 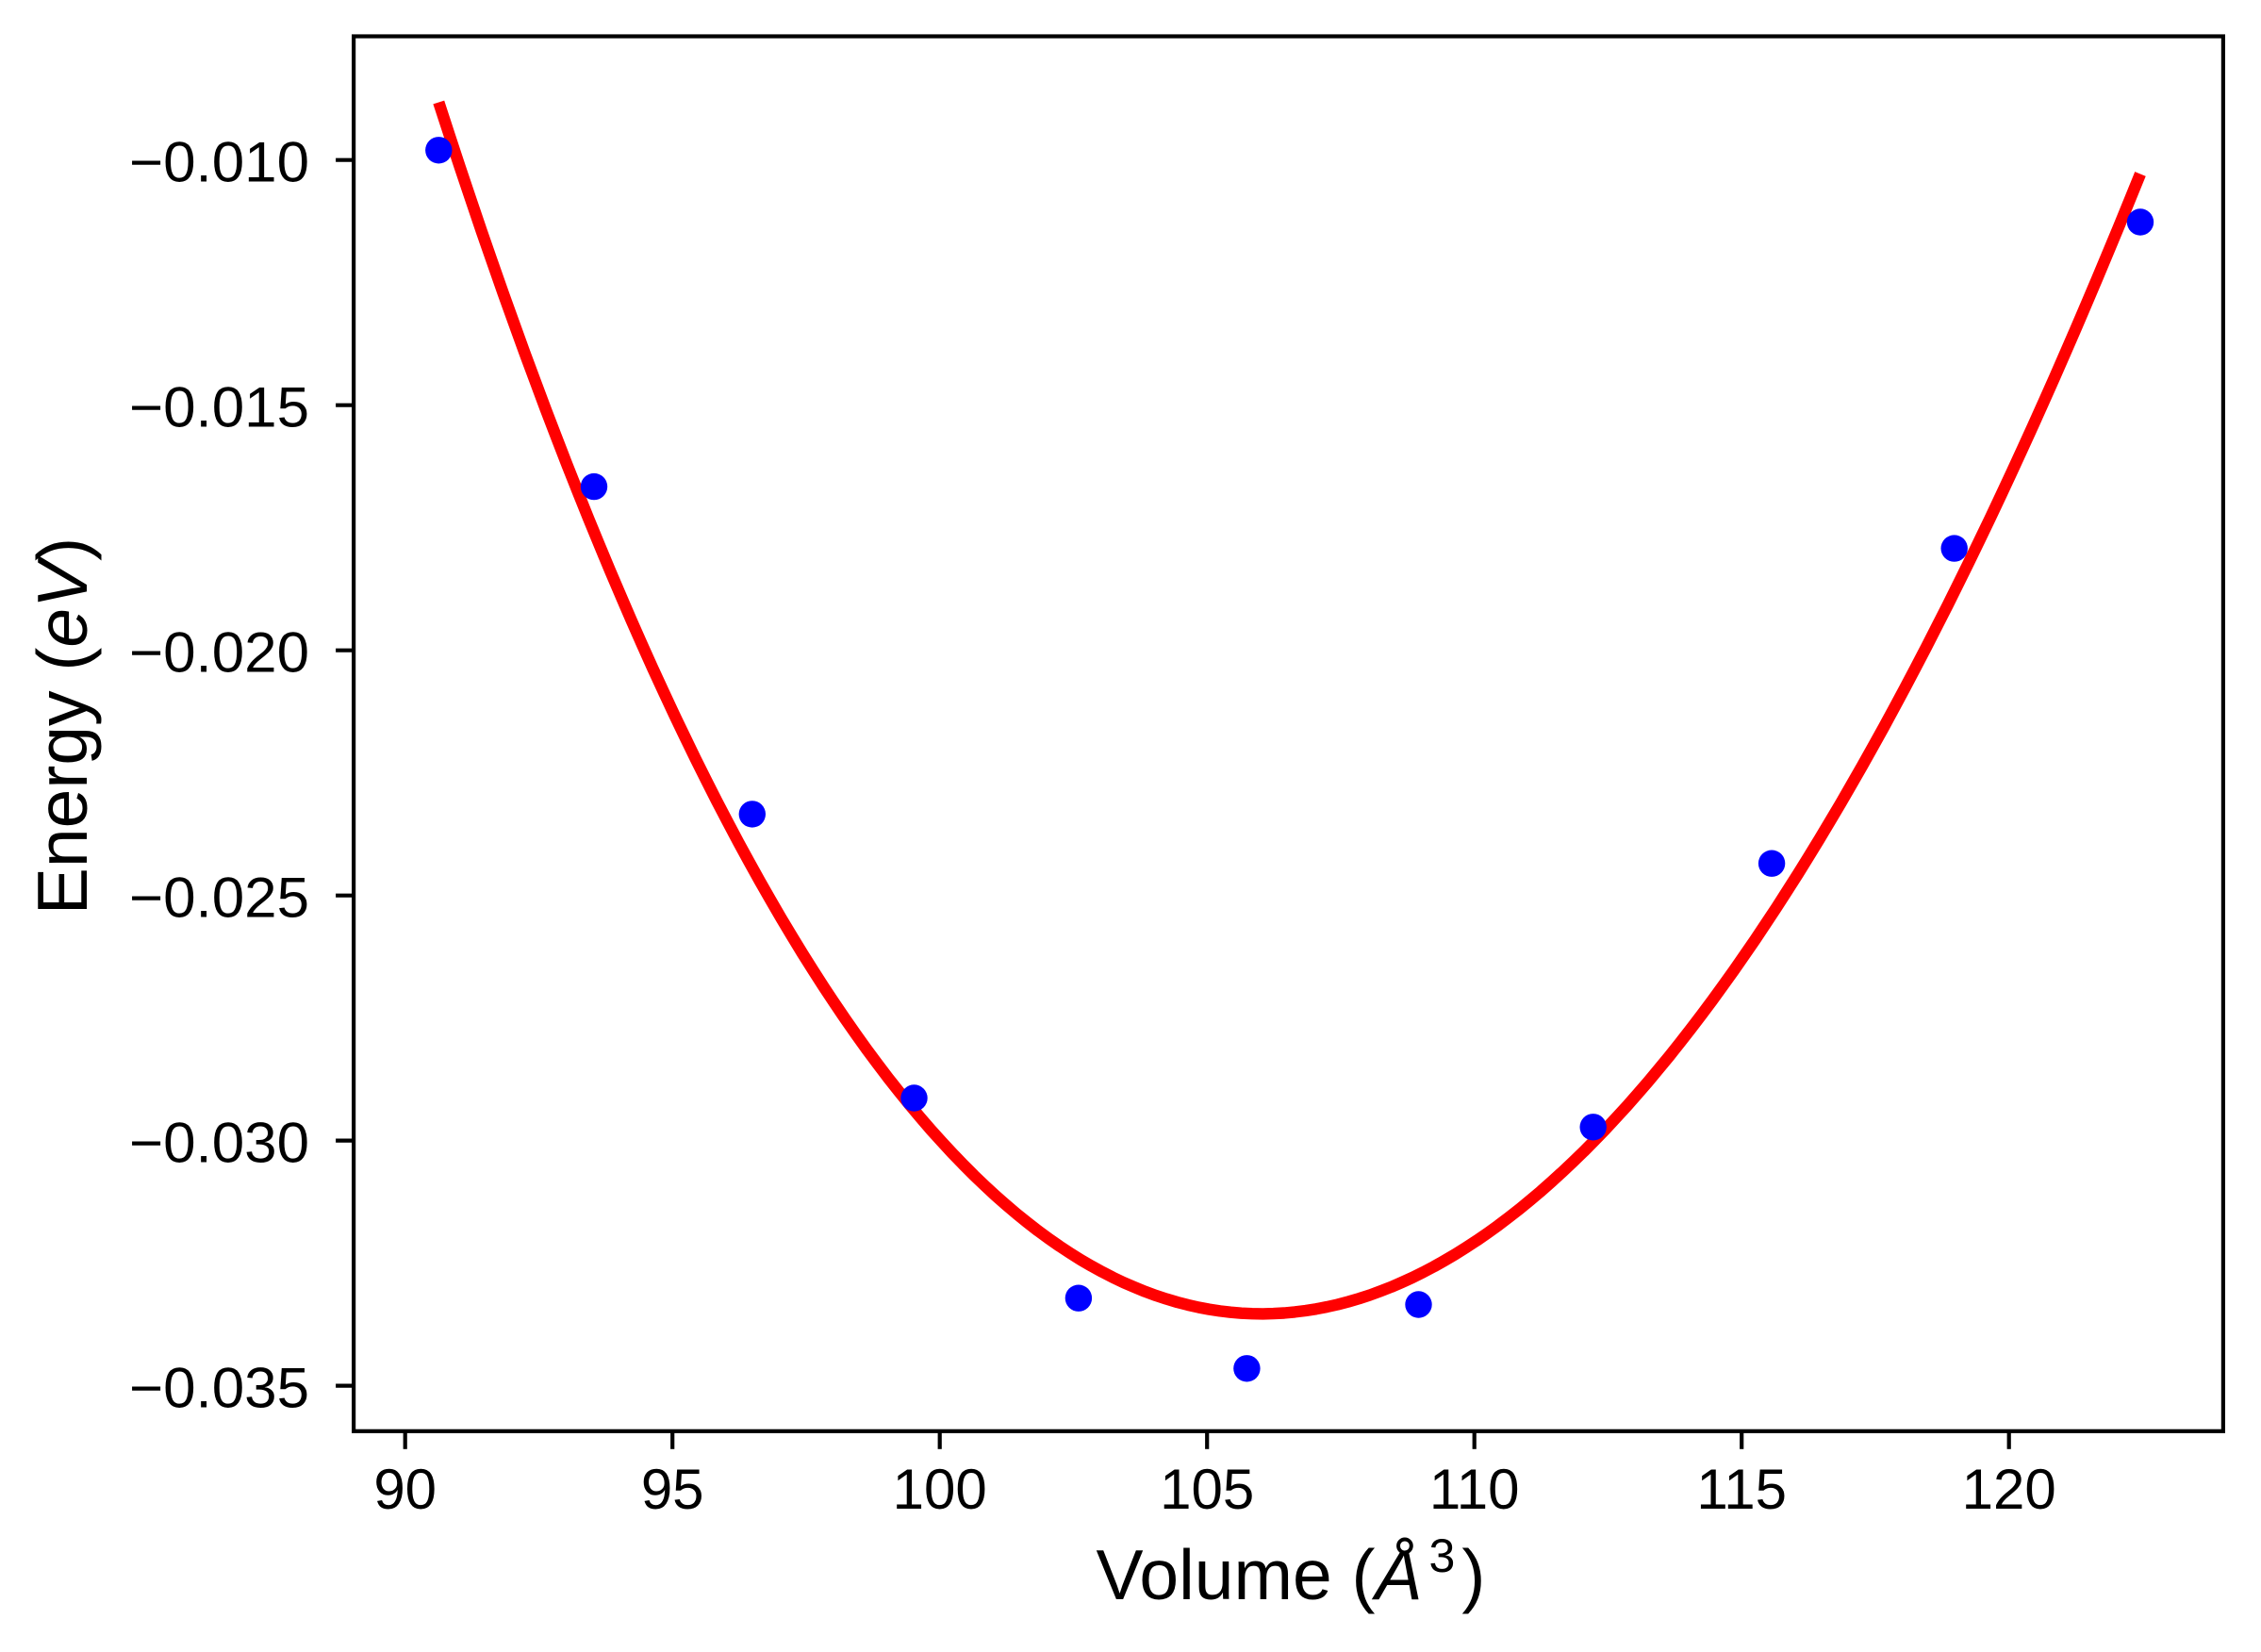 I want to click on svg-text: −0.020, so click(x=219, y=653).